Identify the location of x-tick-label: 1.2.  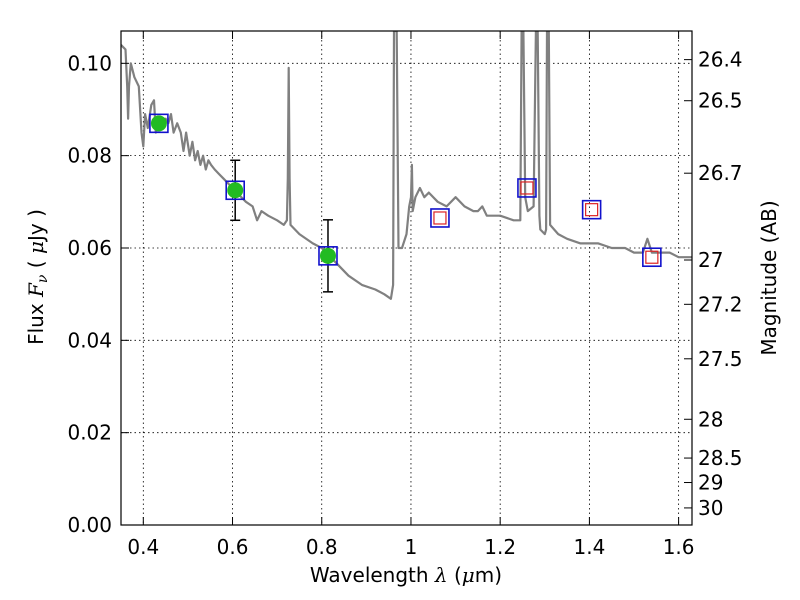
(500, 547).